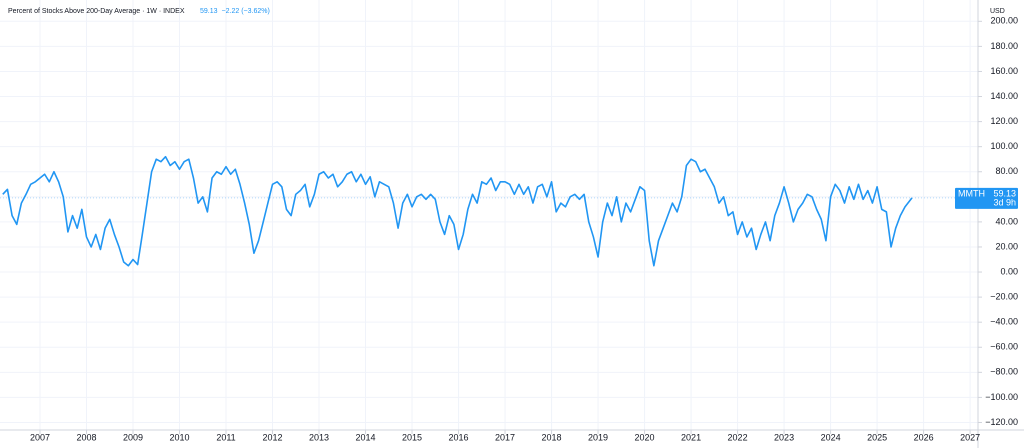 The height and width of the screenshot is (448, 1024). Describe the element at coordinates (552, 437) in the screenshot. I see `x-tick-label: 2018` at that location.